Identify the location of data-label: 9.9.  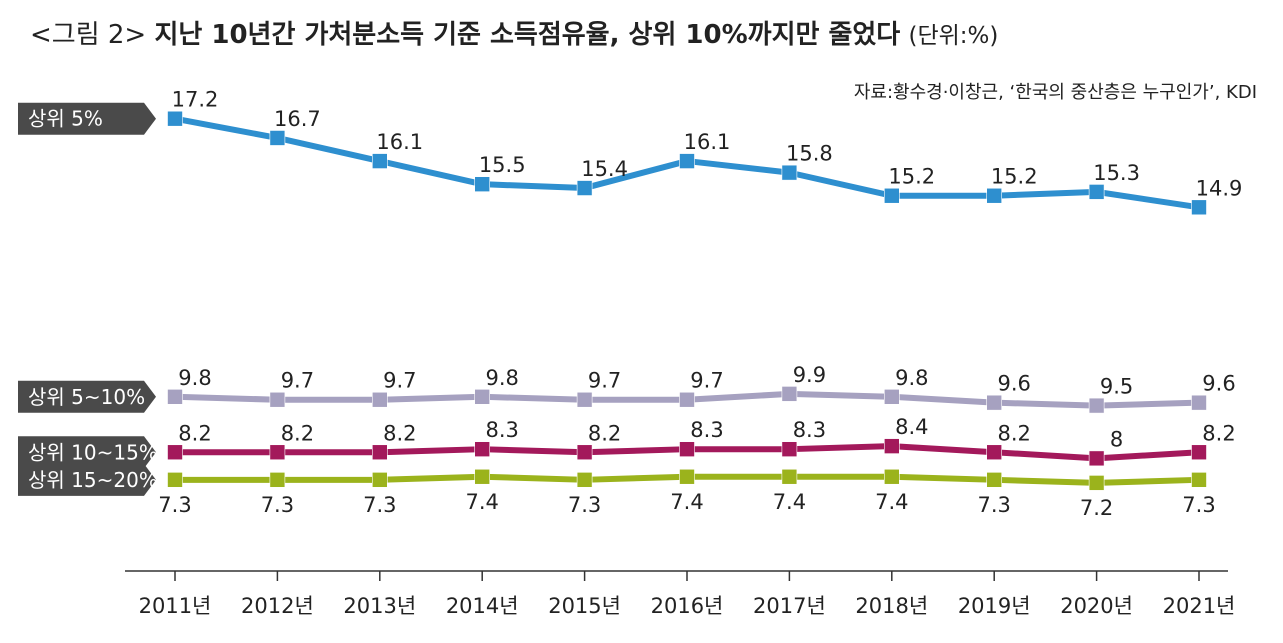
(809, 375).